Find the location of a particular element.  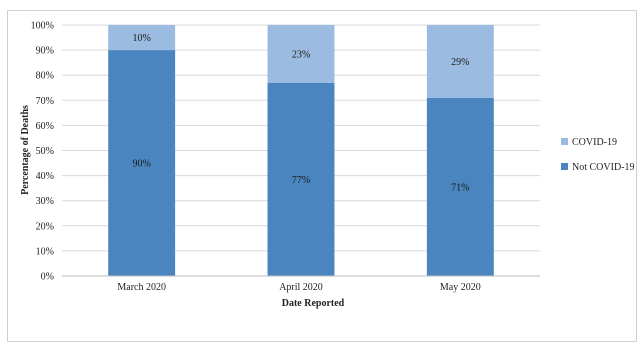

x-tick-label: March 2020 is located at coordinates (141, 287).